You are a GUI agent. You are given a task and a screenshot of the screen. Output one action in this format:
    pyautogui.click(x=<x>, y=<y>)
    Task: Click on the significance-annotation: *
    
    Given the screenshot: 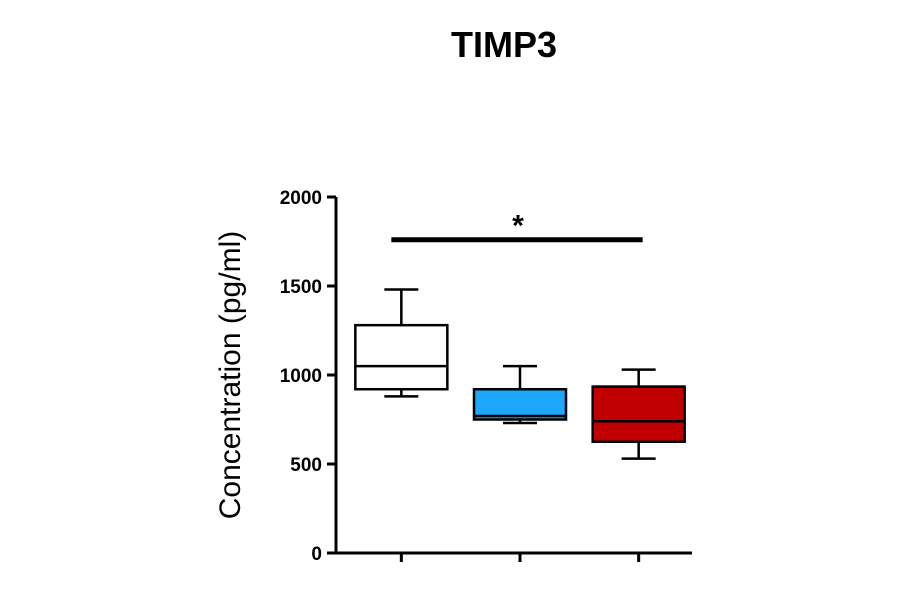 What is the action you would take?
    pyautogui.click(x=517, y=226)
    